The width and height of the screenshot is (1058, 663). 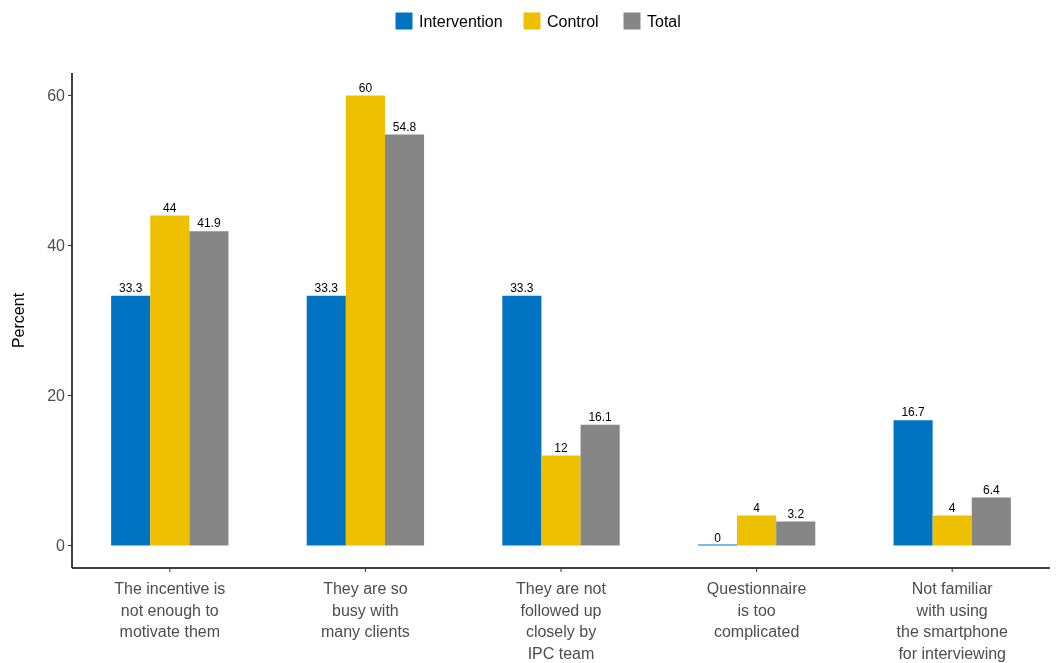 What do you see at coordinates (56, 246) in the screenshot?
I see `y-tick-label: 40` at bounding box center [56, 246].